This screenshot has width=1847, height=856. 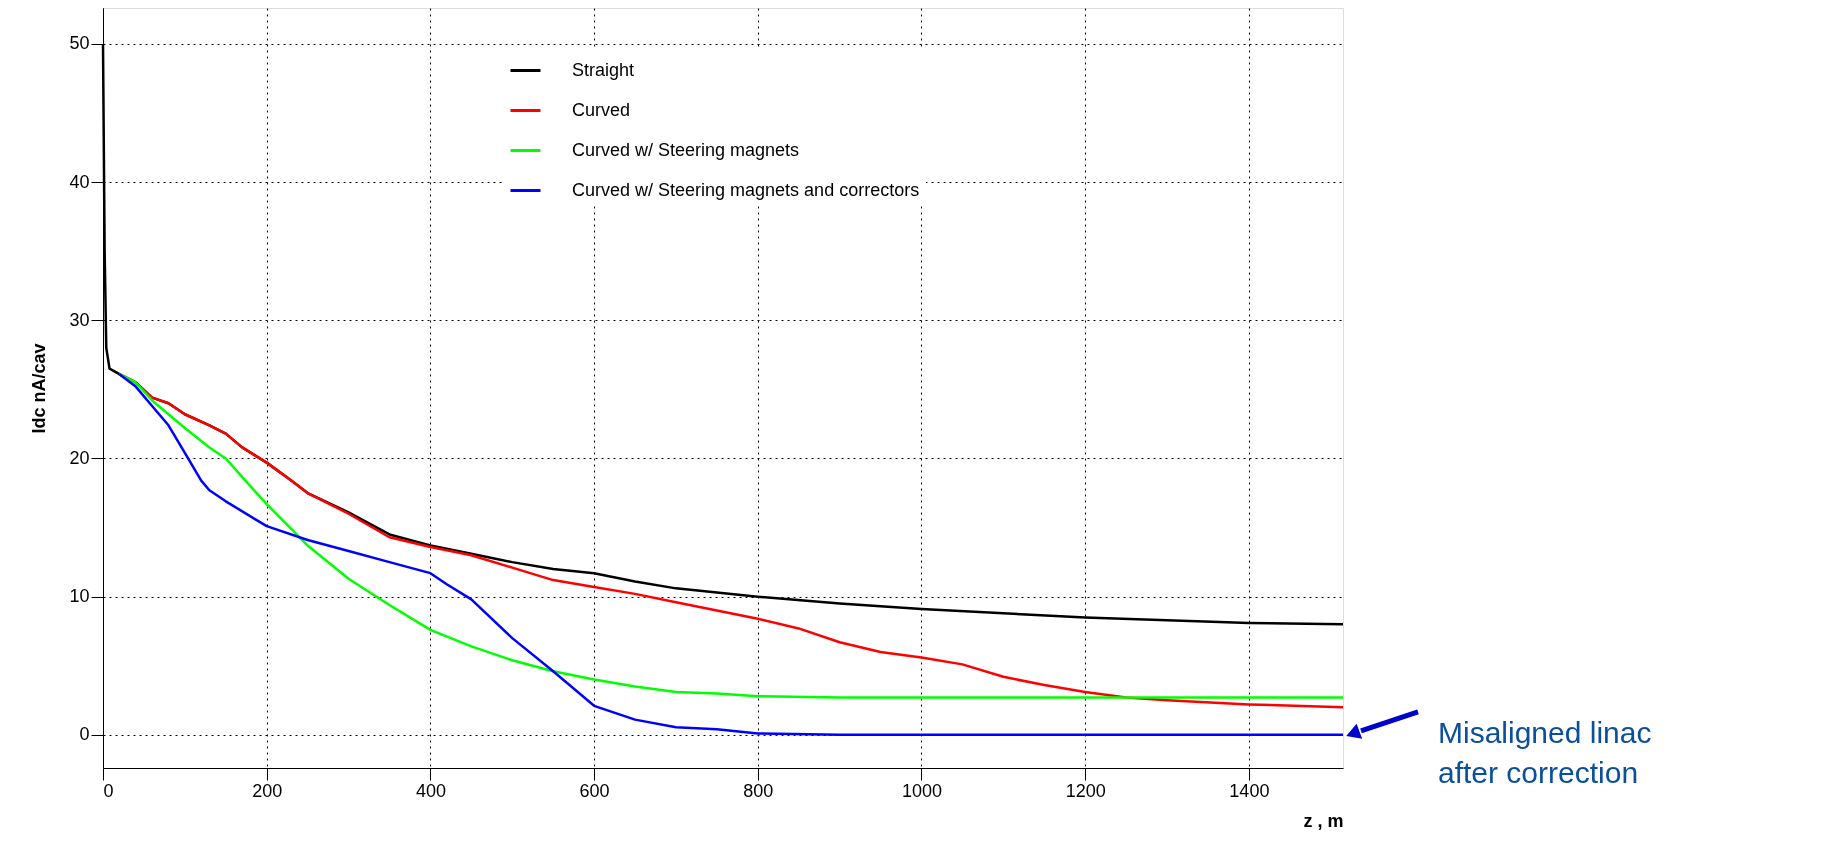 I want to click on y-axis-title: Idc nA/cav, so click(x=39, y=388).